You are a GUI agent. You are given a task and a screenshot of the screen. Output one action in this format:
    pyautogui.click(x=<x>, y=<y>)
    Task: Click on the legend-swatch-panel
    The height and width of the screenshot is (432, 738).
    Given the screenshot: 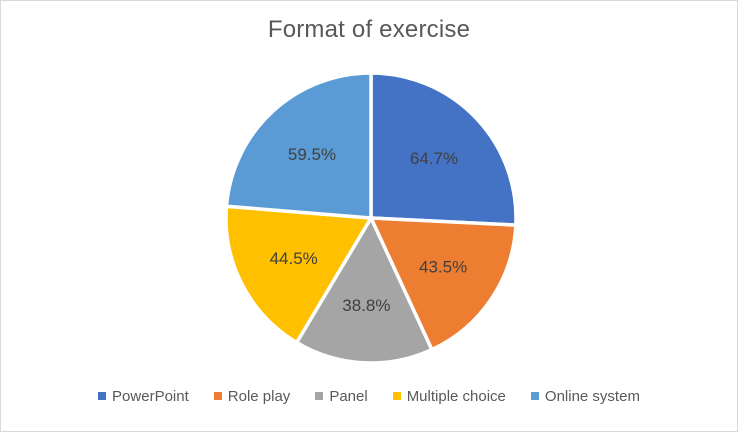 What is the action you would take?
    pyautogui.click(x=319, y=396)
    